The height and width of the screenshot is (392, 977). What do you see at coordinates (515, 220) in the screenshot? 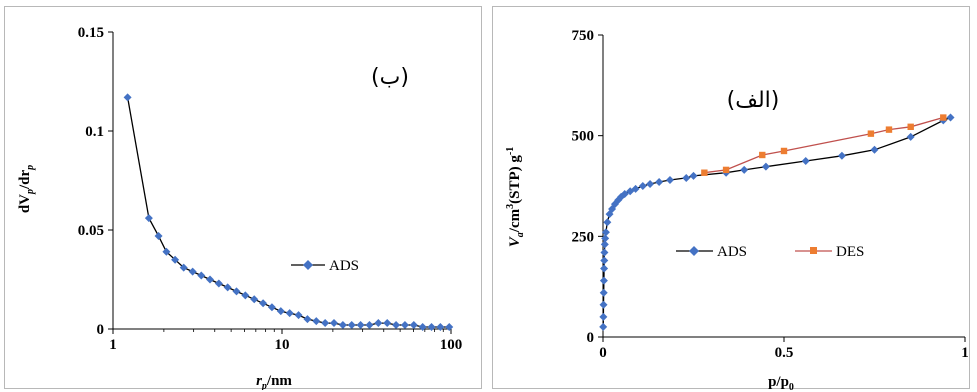
I see `y-axis-title-rest-right: /cm` at bounding box center [515, 220].